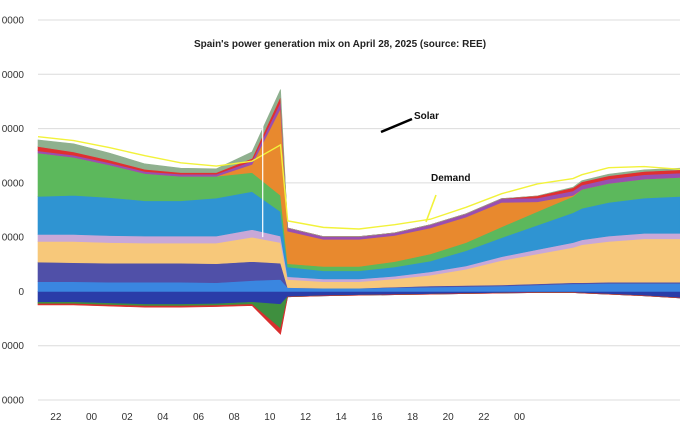  Describe the element at coordinates (342, 417) in the screenshot. I see `x-tick-label: 14` at that location.